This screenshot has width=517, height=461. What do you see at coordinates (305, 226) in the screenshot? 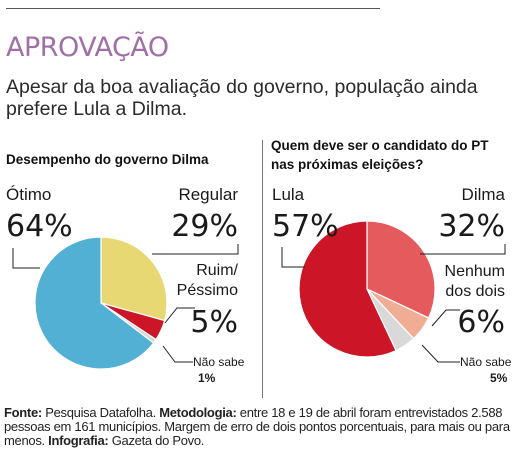
I see `value-lula: 57%` at bounding box center [305, 226].